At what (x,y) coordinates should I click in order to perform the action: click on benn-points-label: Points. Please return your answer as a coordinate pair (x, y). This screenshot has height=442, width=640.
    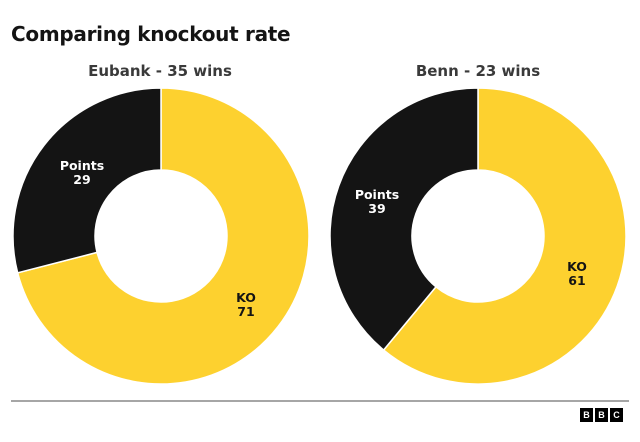
    Looking at the image, I should click on (377, 194).